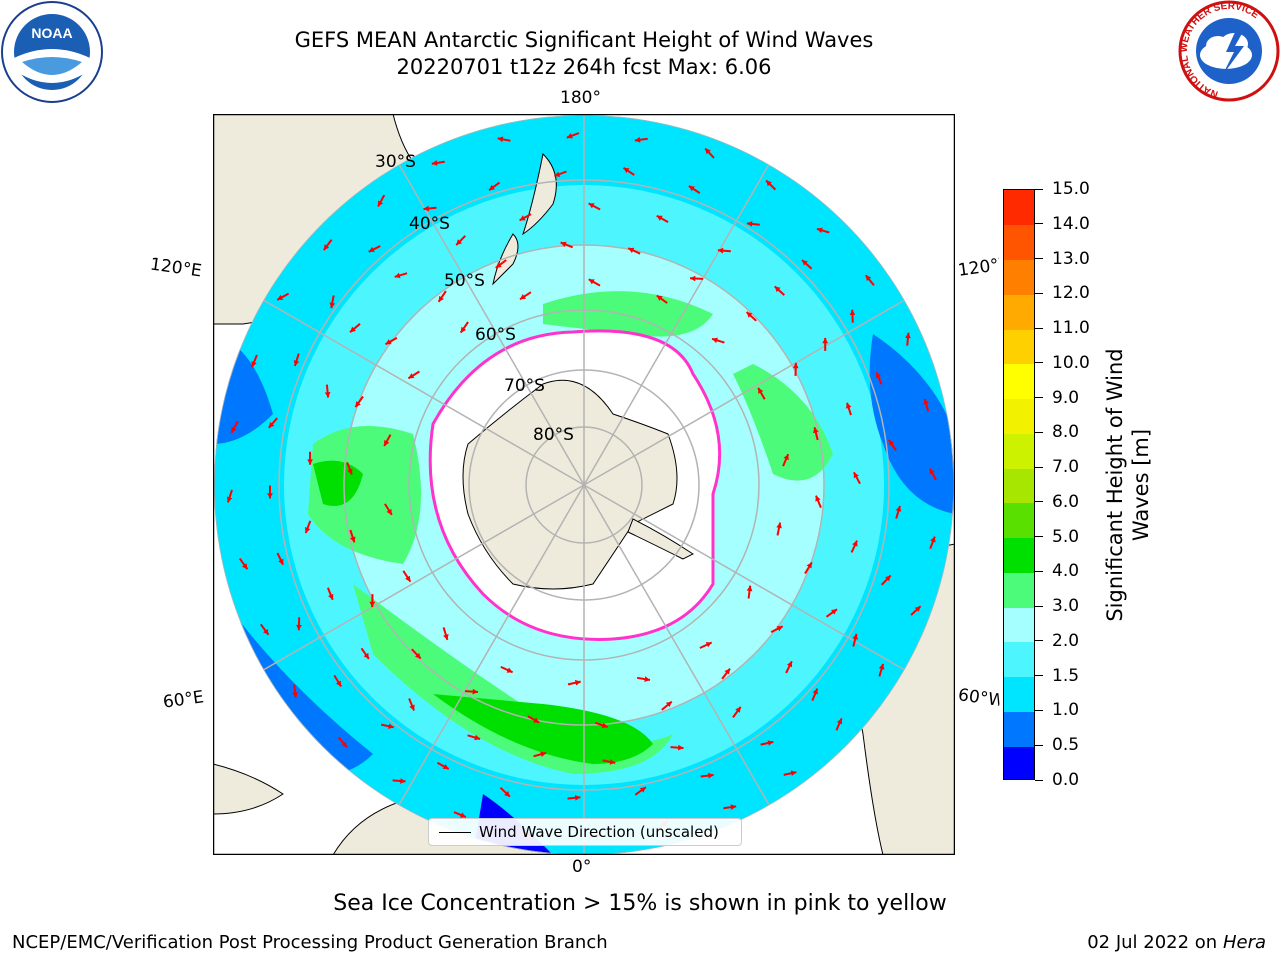  I want to click on lon-label-0: 0°, so click(582, 867).